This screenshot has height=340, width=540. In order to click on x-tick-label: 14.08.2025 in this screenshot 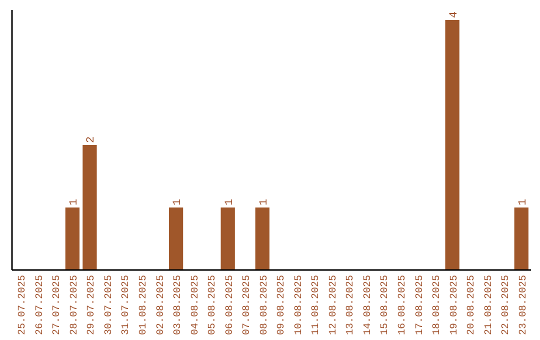, I will do `click(368, 305)`.